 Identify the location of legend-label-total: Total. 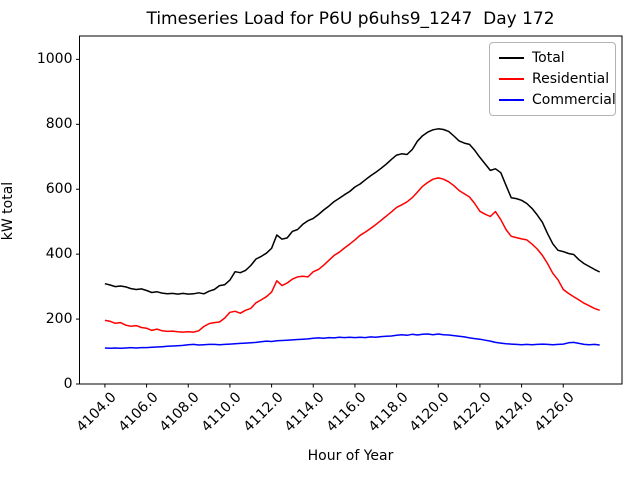
(548, 58).